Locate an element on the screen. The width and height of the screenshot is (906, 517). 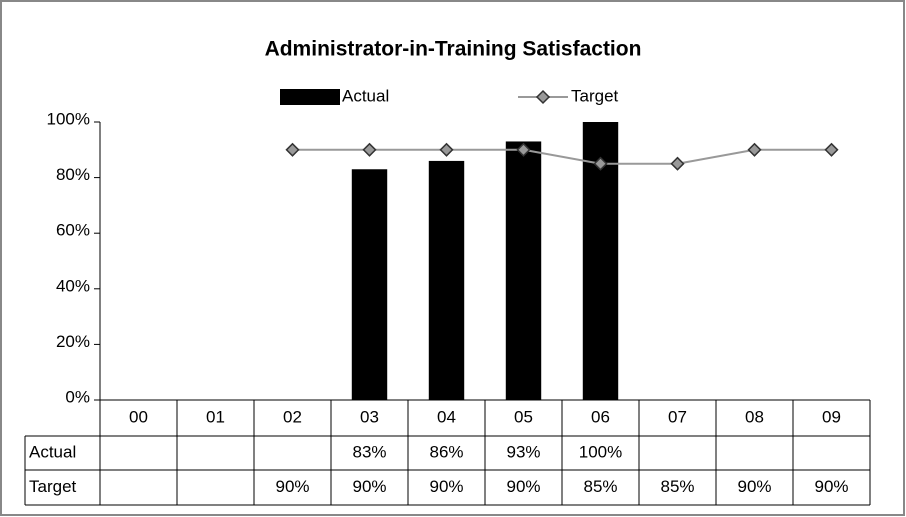
x-tick-label: 02 is located at coordinates (292, 416).